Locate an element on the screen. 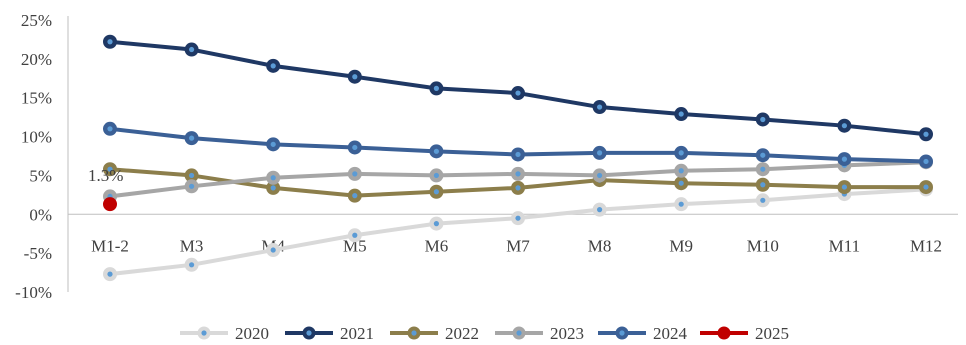  series-2025 is located at coordinates (110, 204).